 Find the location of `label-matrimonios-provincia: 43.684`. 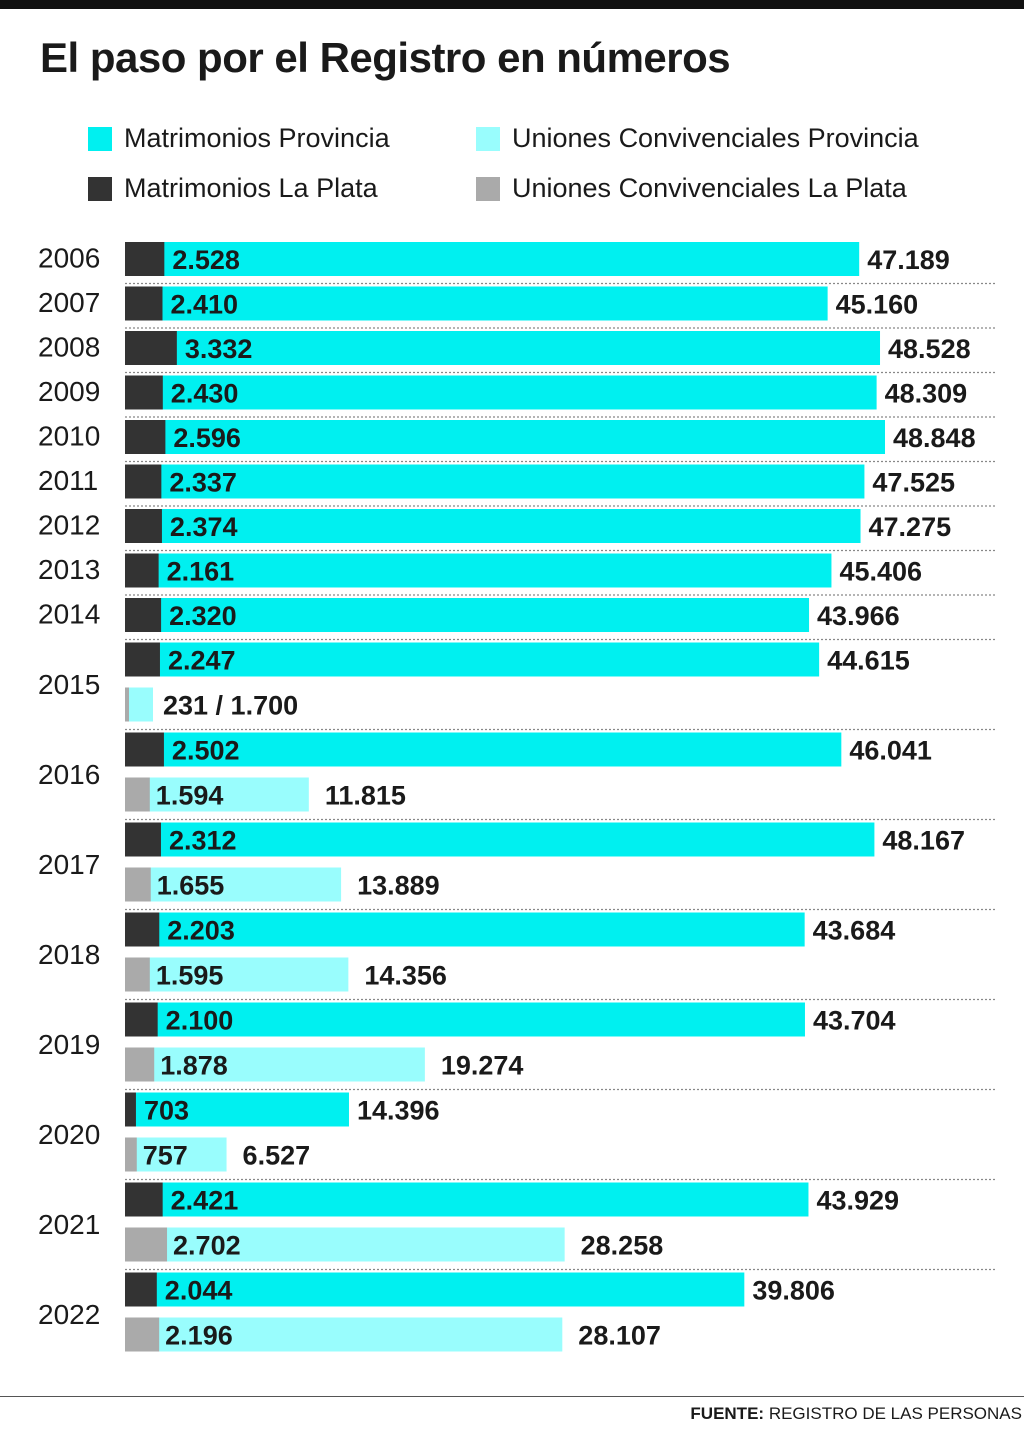

label-matrimonios-provincia: 43.684 is located at coordinates (854, 931).